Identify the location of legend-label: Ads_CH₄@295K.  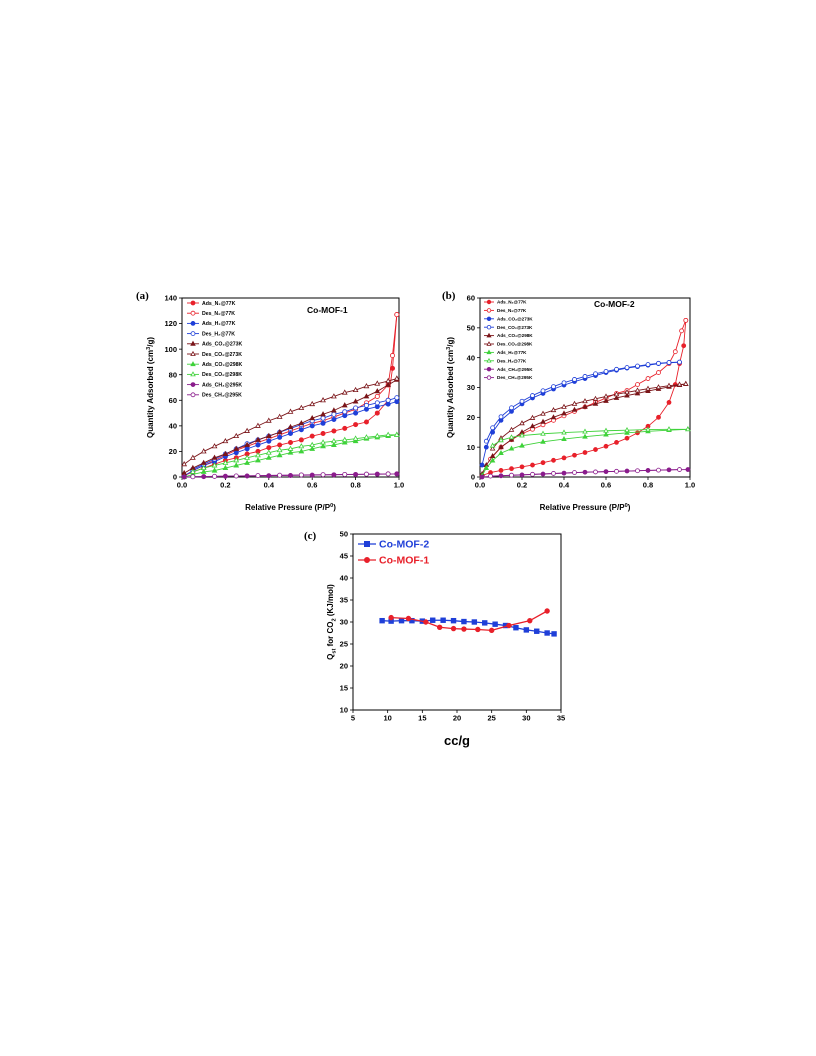
(222, 385).